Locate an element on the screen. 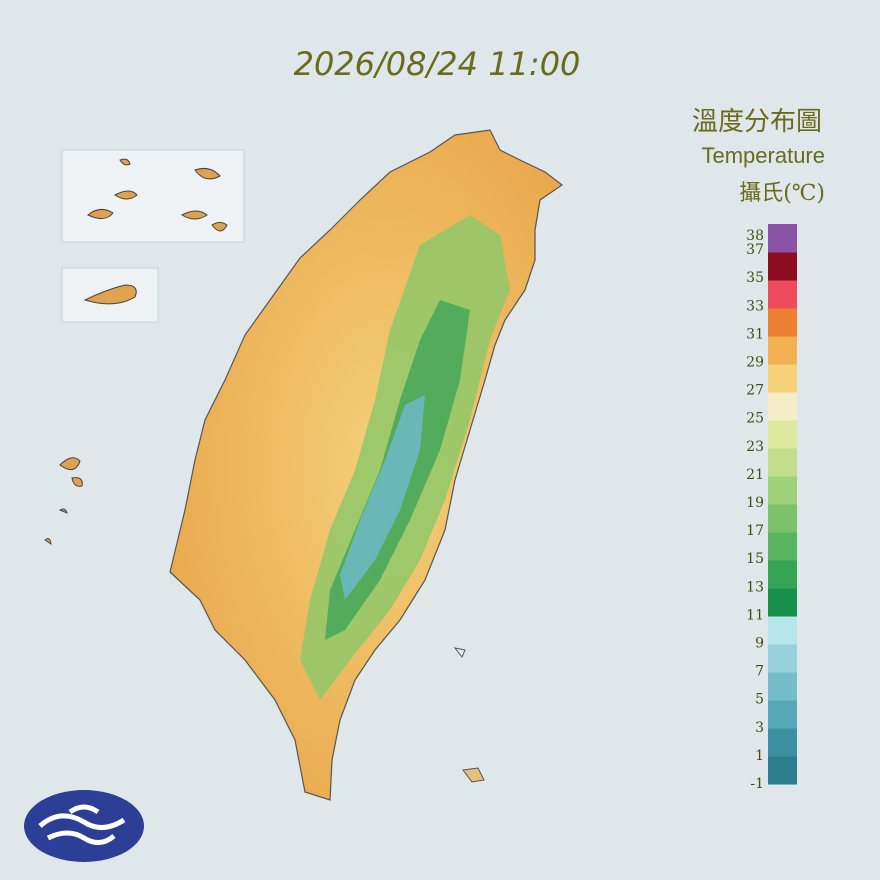 The width and height of the screenshot is (880, 880). legend-tick-label: 15 is located at coordinates (755, 559).